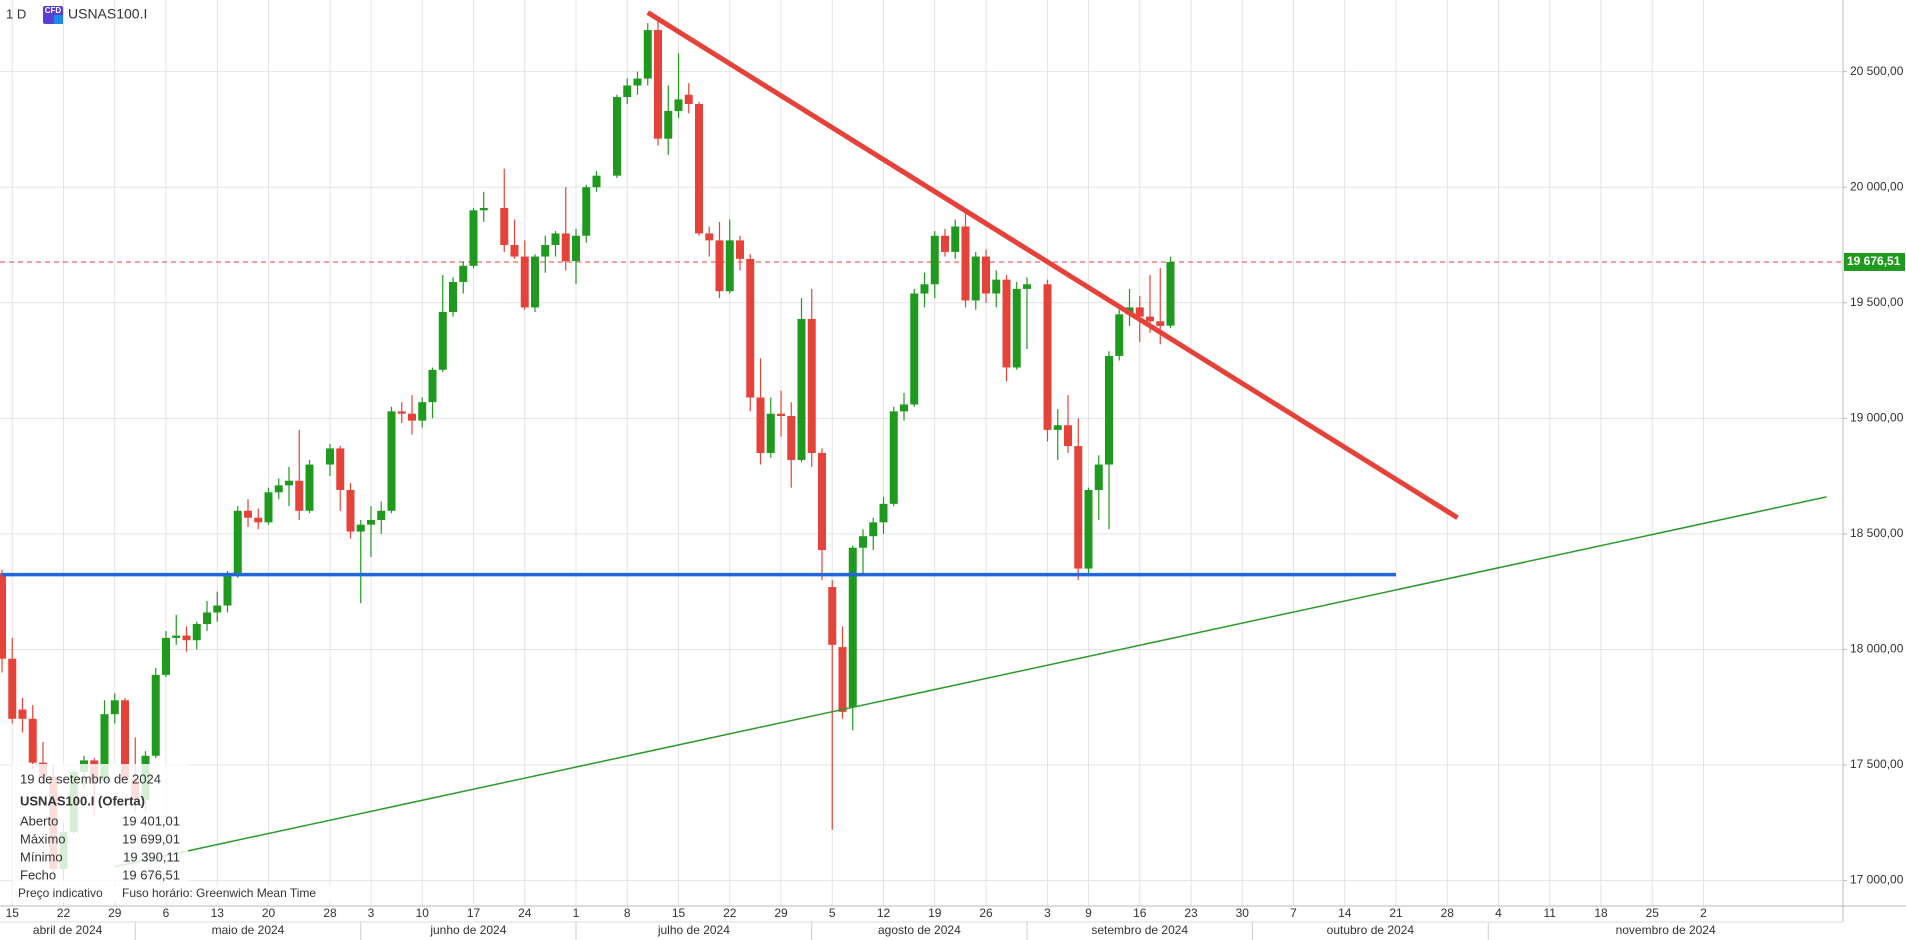 The height and width of the screenshot is (940, 1906). Describe the element at coordinates (16, 13) in the screenshot. I see `interval: 1 D` at that location.